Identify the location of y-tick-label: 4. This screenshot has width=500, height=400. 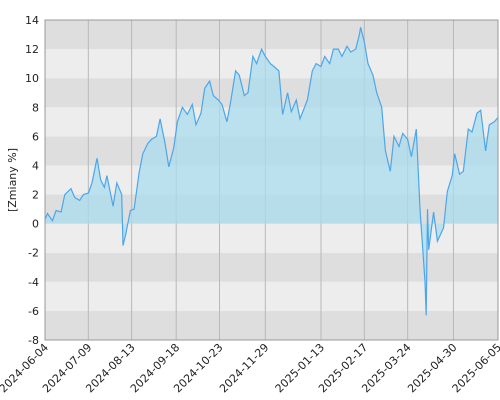
(35, 165).